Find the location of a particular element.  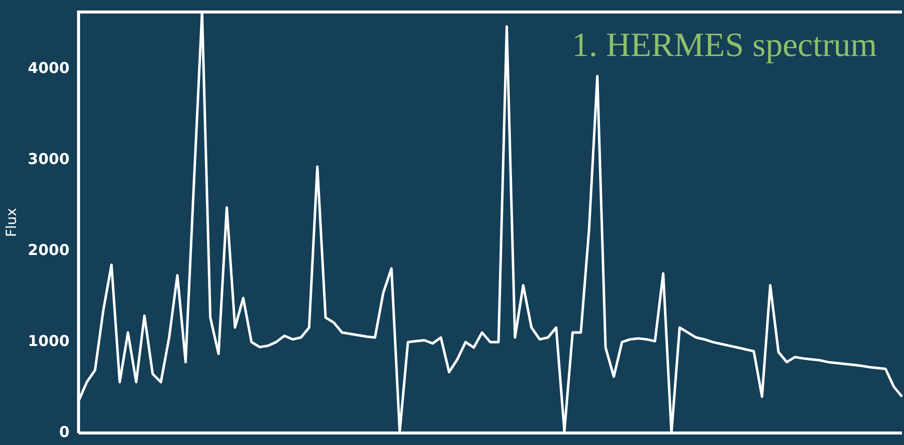

y-tick-label: 3000 is located at coordinates (49, 159).